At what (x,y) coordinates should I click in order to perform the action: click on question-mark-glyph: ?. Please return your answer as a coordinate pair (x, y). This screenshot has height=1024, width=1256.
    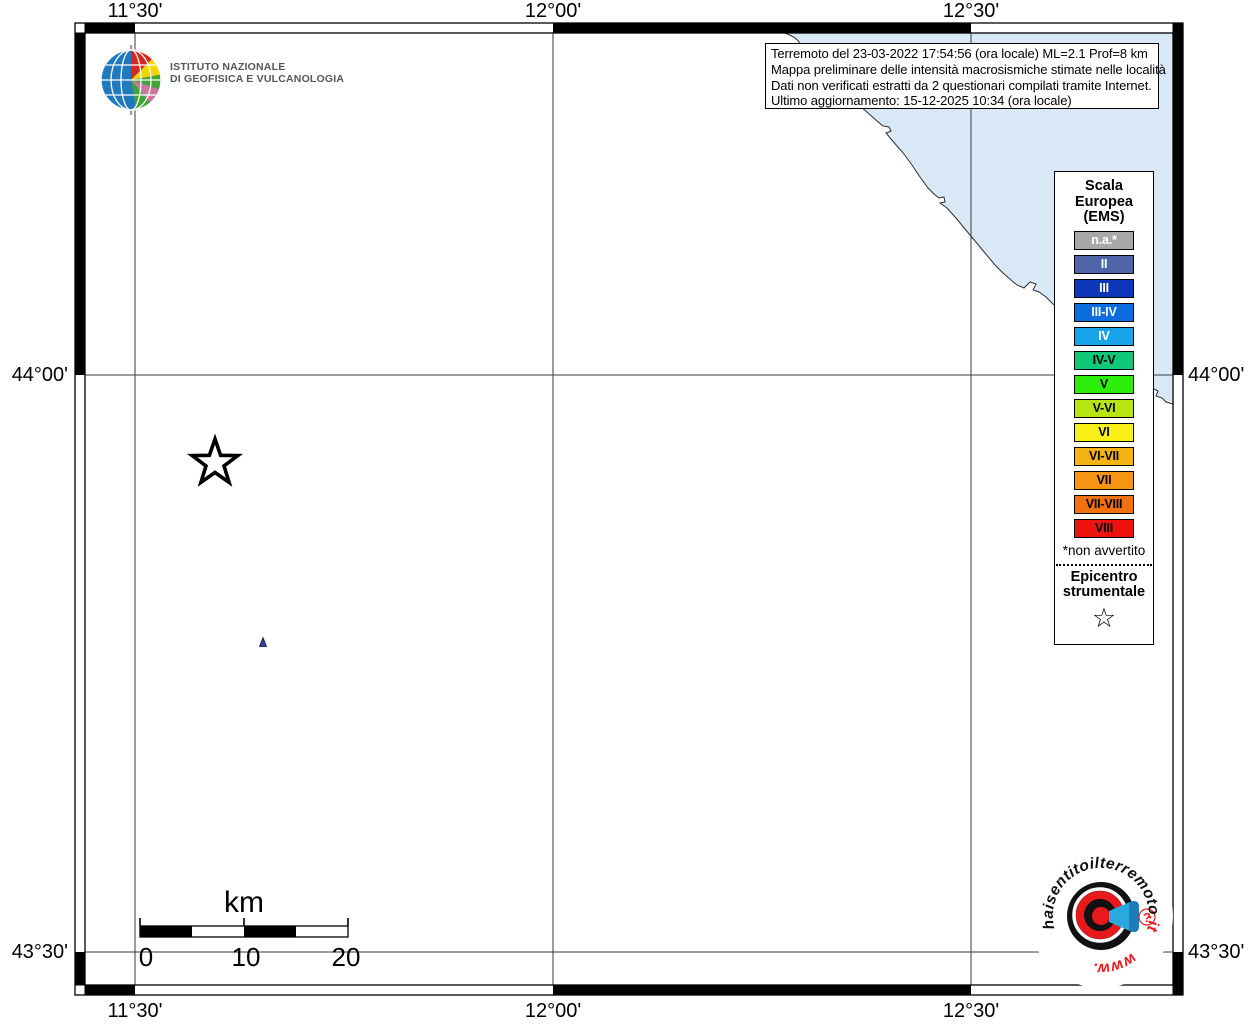
    Looking at the image, I should click on (1147, 917).